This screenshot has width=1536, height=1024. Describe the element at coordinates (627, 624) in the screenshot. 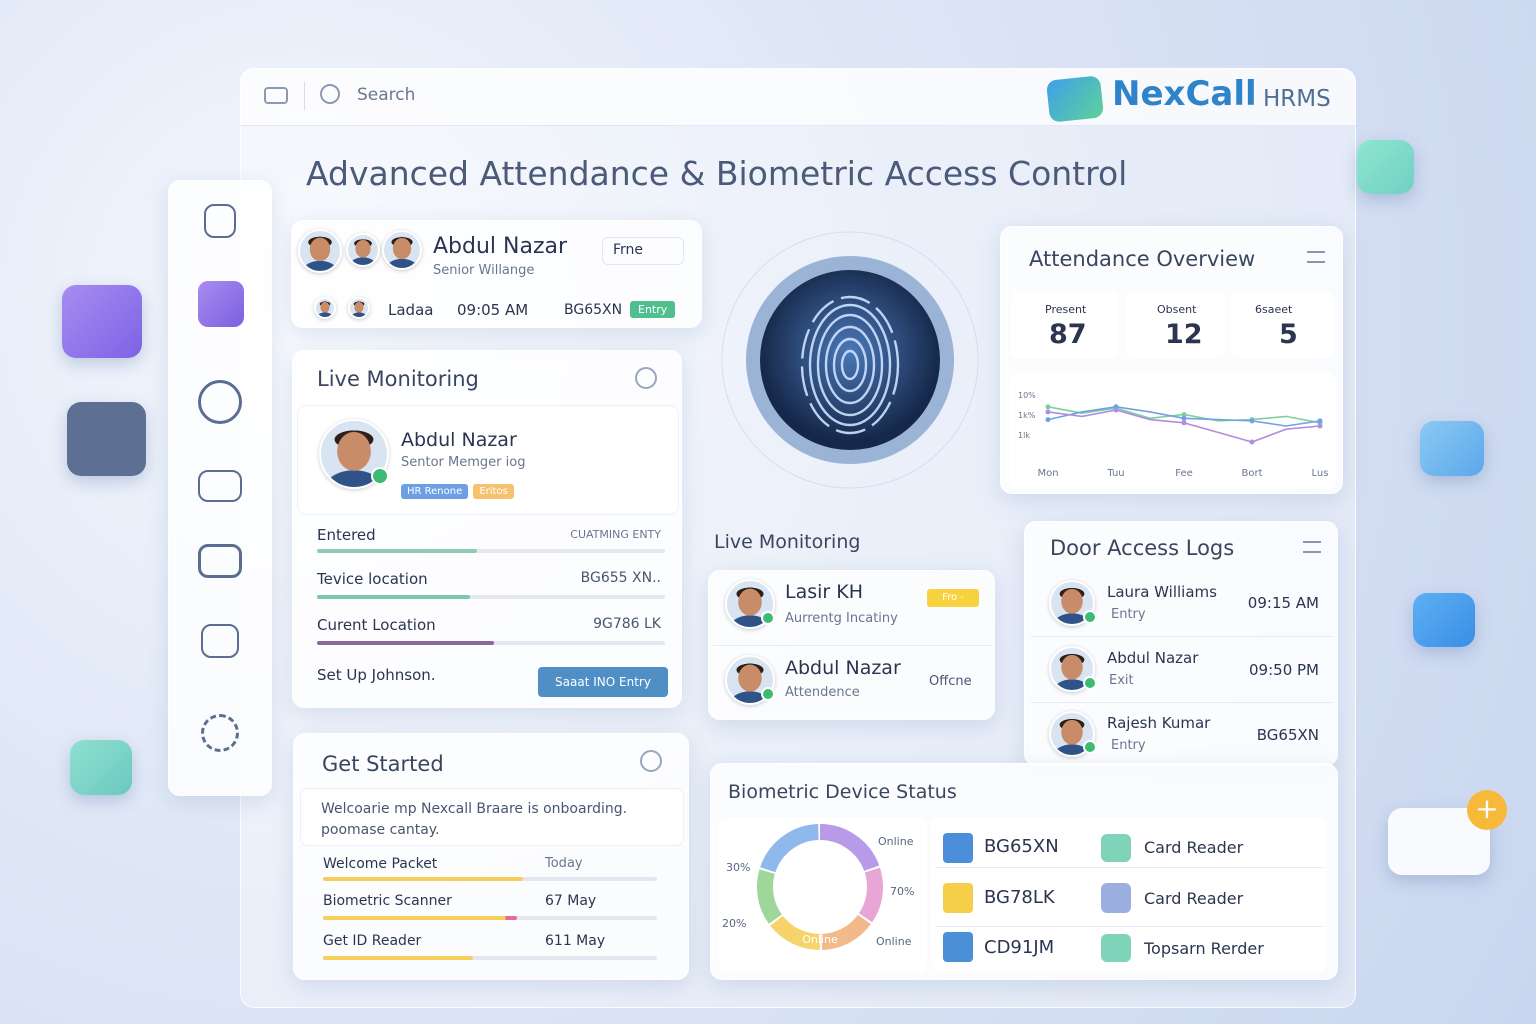

I see `row-value: 9G786 LK` at that location.